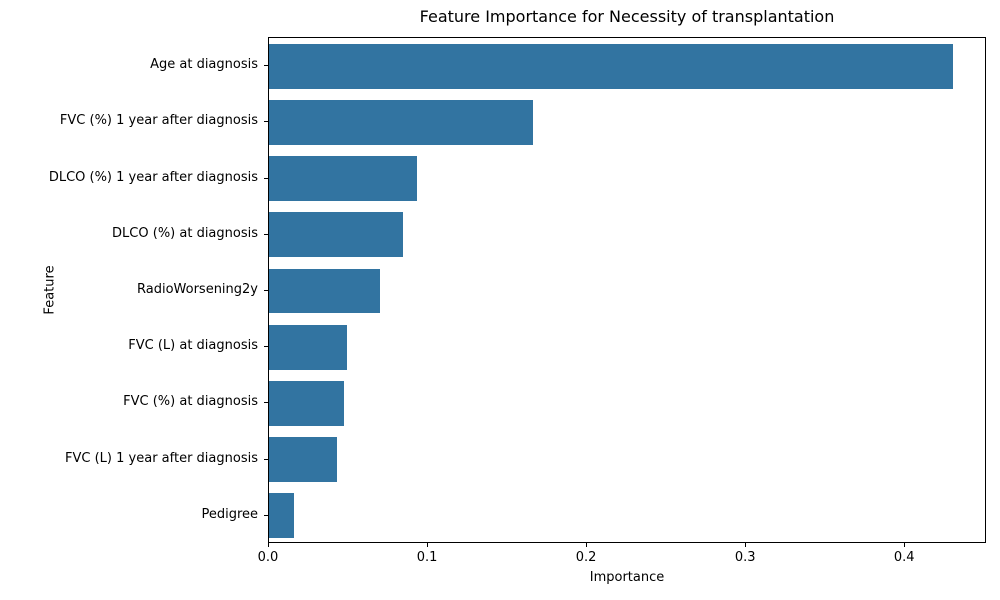 The image size is (1000, 600). What do you see at coordinates (204, 65) in the screenshot?
I see `y-tick-label: Age at diagnosis` at bounding box center [204, 65].